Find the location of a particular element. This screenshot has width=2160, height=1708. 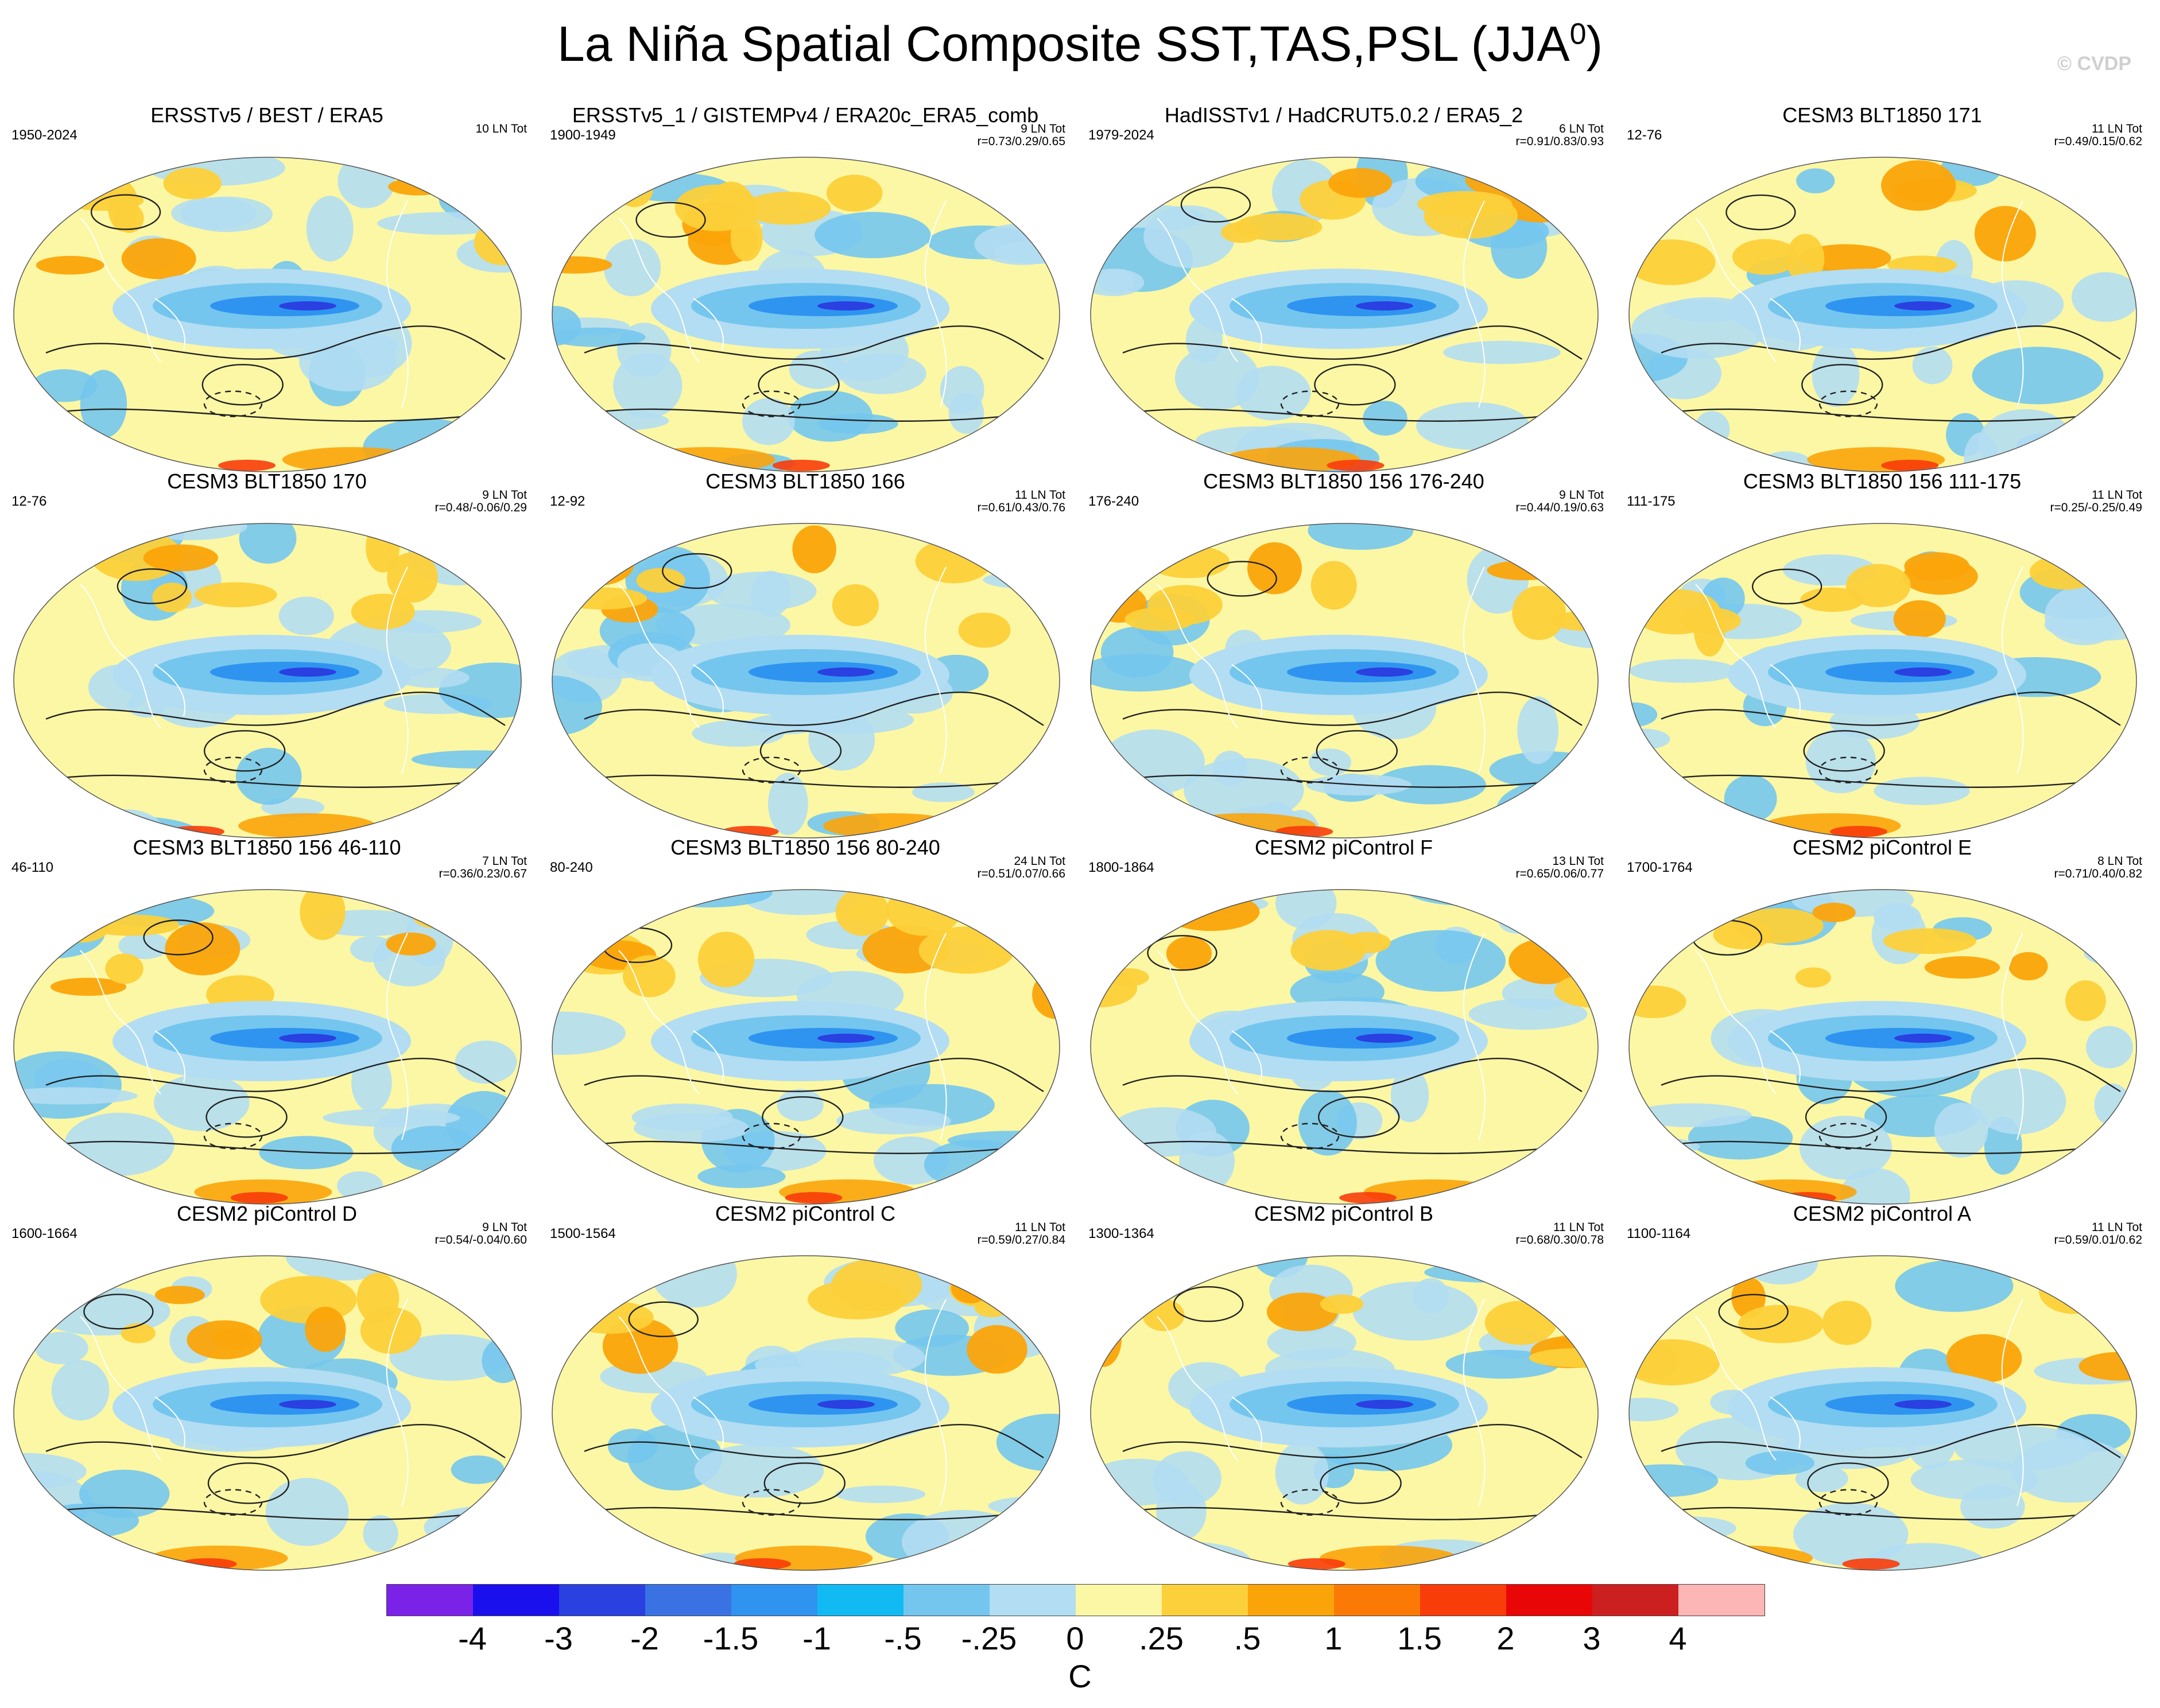

panel-event-info: 11 LN Tot r=0.49/0.15/0.62 is located at coordinates (2098, 135).